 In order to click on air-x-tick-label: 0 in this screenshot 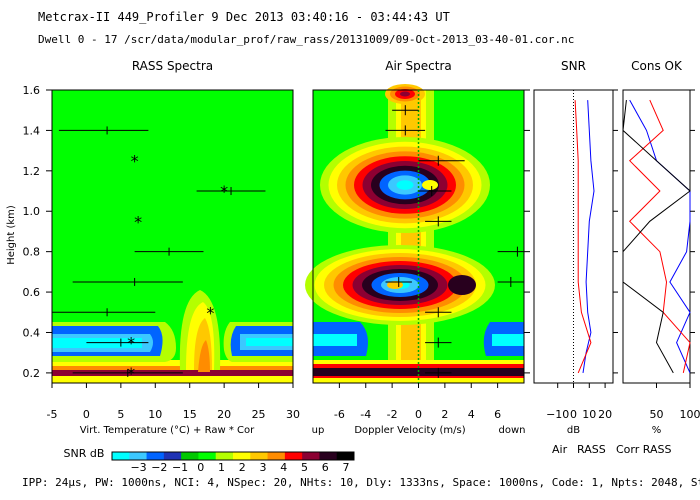, I will do `click(418, 414)`.